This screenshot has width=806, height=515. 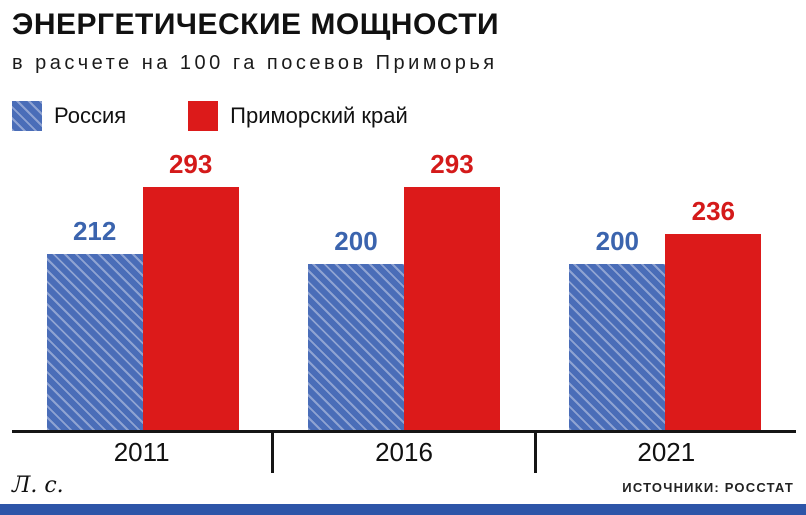 I want to click on value-label-kray-2021: 236, so click(x=713, y=210).